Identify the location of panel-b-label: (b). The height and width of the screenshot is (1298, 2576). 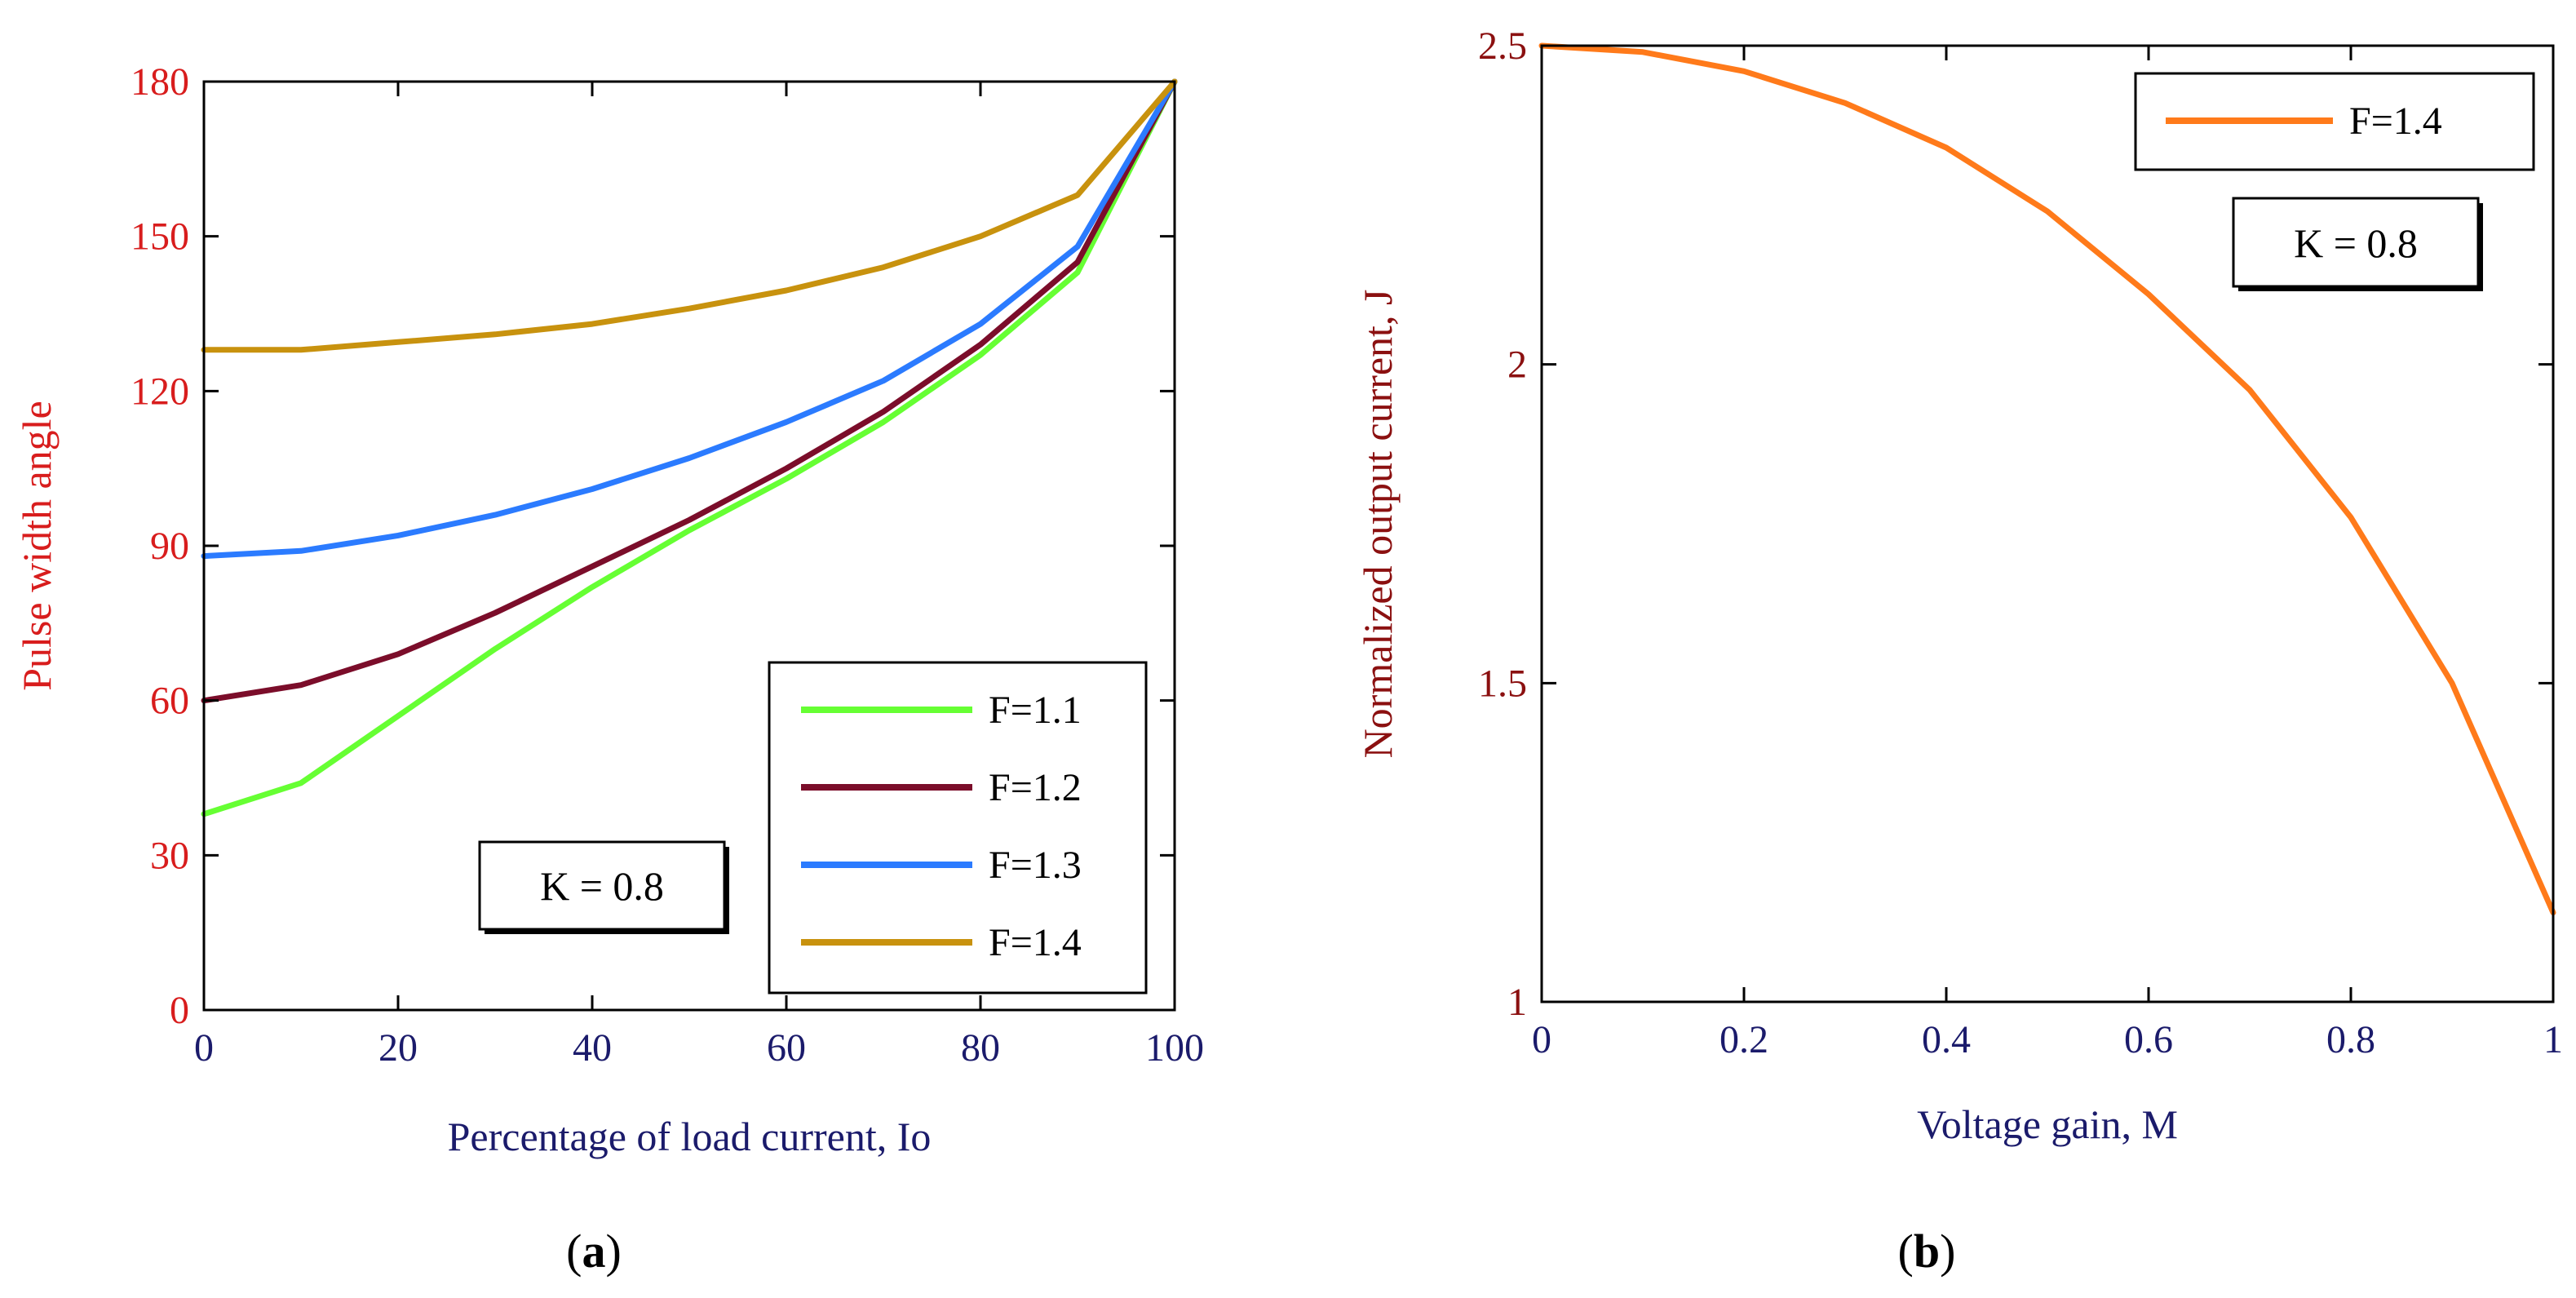
(1927, 1251).